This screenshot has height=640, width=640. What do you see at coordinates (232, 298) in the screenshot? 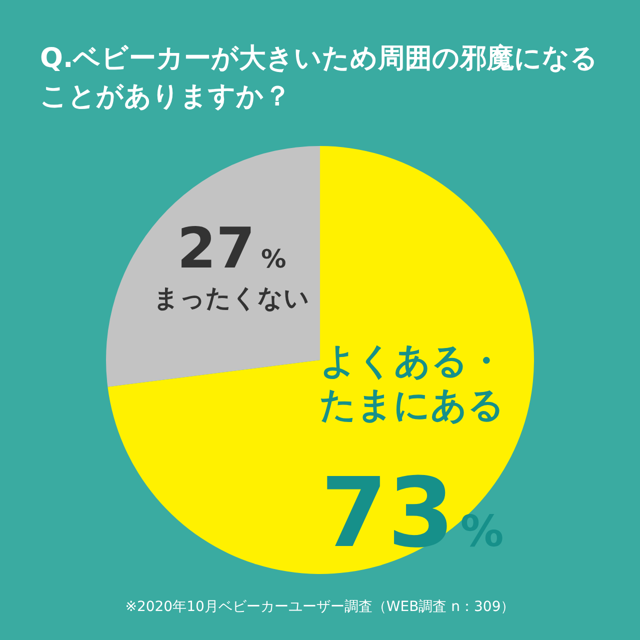
I see `slice-label: まったくない` at bounding box center [232, 298].